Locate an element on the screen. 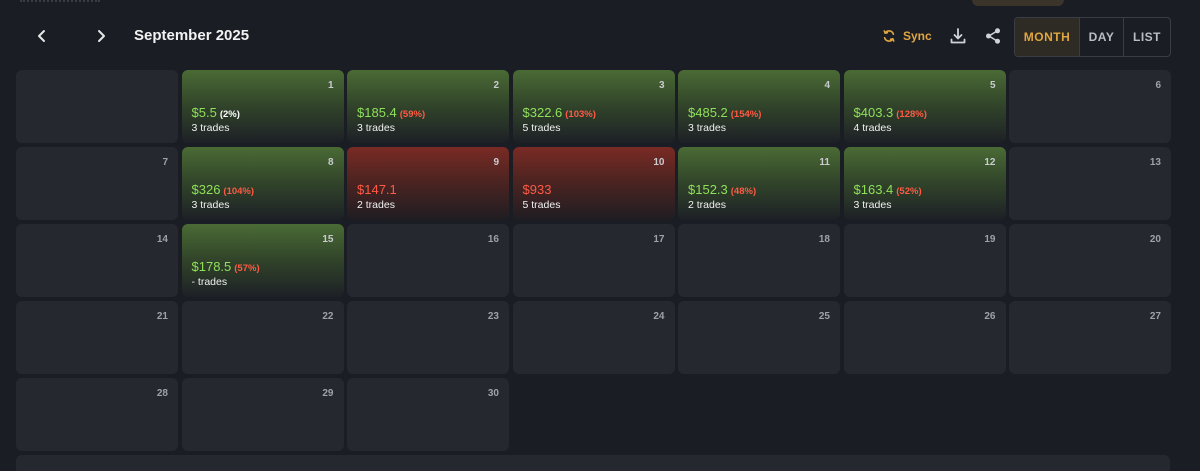  download-button is located at coordinates (958, 36).